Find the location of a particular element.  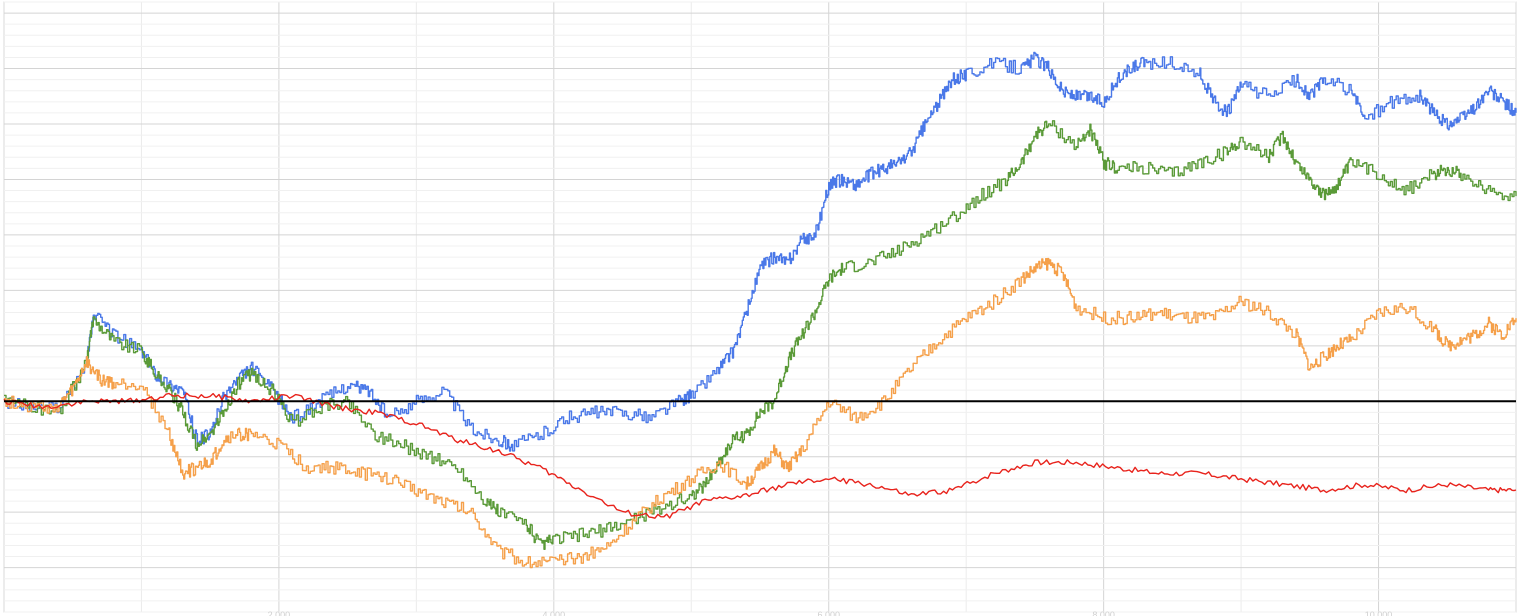

x-tick-label: 6,000 is located at coordinates (828, 613).